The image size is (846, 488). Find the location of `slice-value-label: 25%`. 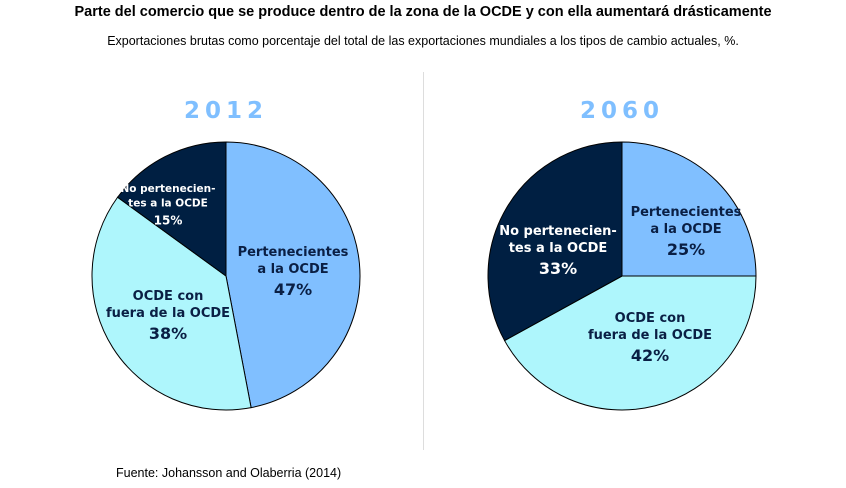

slice-value-label: 25% is located at coordinates (686, 249).